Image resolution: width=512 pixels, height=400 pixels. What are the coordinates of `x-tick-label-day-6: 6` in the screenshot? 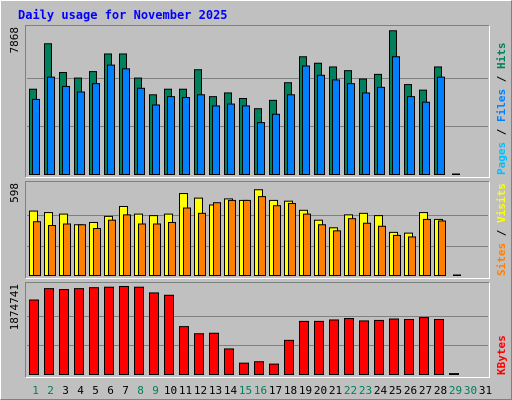 It's located at (110, 390).